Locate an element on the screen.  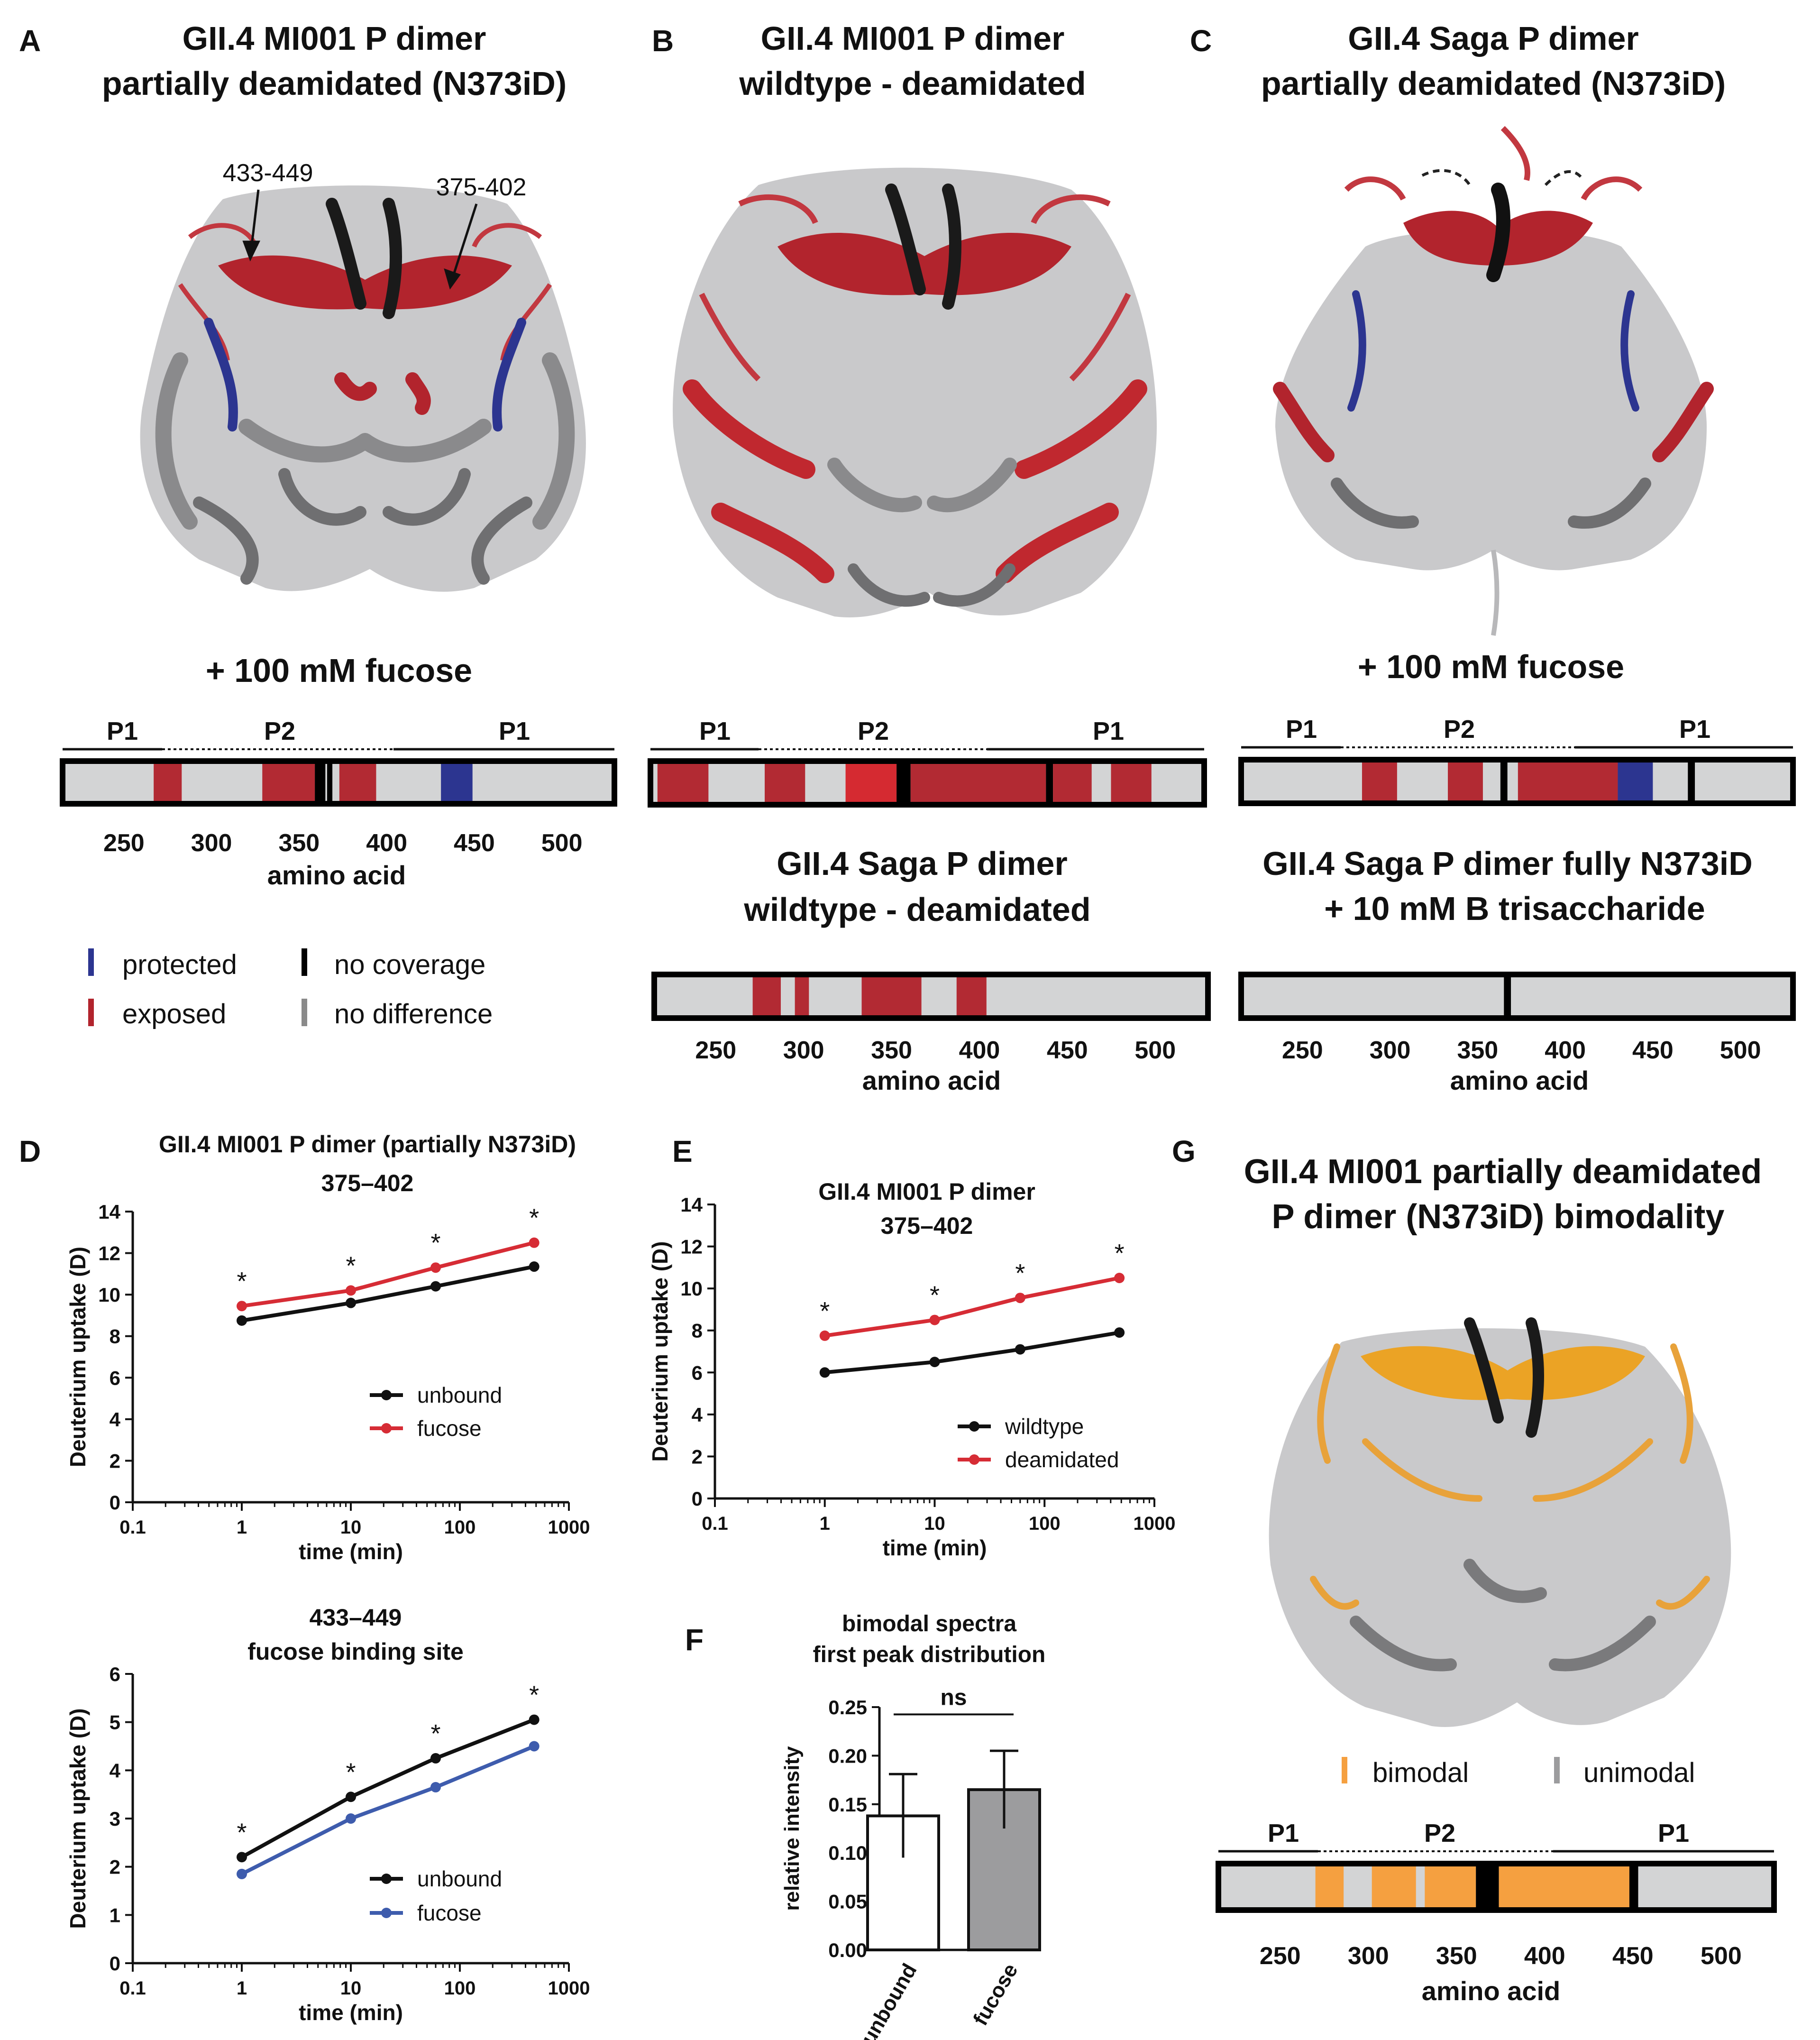
sequence-bar-frame is located at coordinates (1496, 1887).